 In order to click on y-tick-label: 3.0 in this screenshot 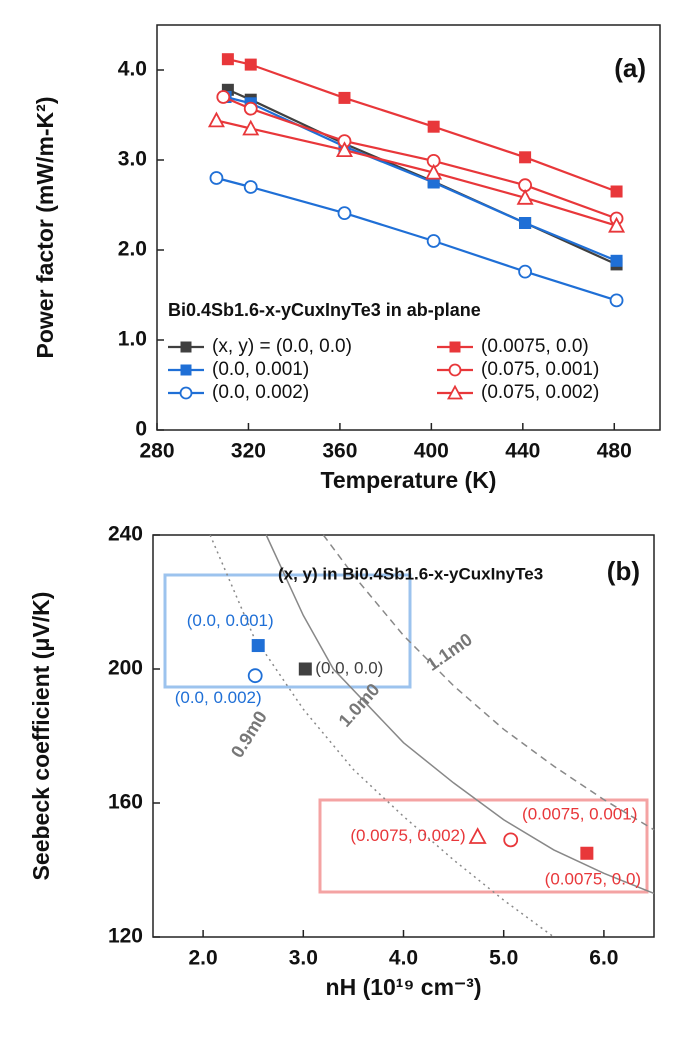, I will do `click(132, 159)`.